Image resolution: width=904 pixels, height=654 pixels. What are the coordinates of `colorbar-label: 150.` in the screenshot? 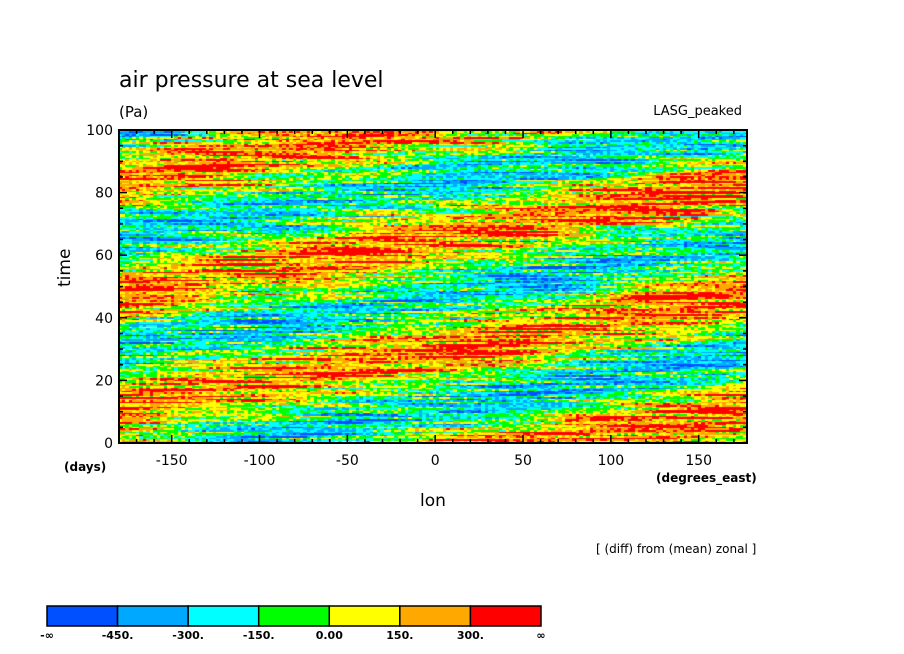 It's located at (399, 635).